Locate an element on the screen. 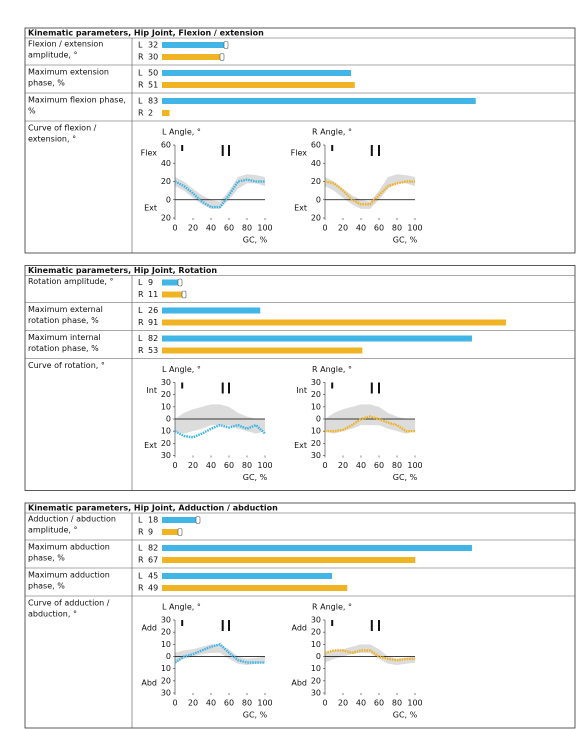 This screenshot has height=729, width=579. side-value: 26 is located at coordinates (153, 310).